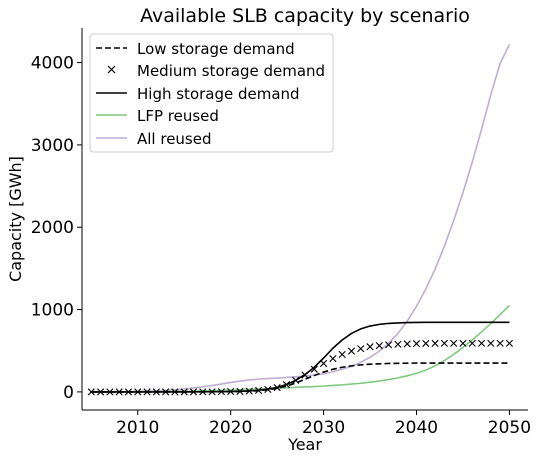  I want to click on chart-title: Available SLB capacity by scenario, so click(305, 16).